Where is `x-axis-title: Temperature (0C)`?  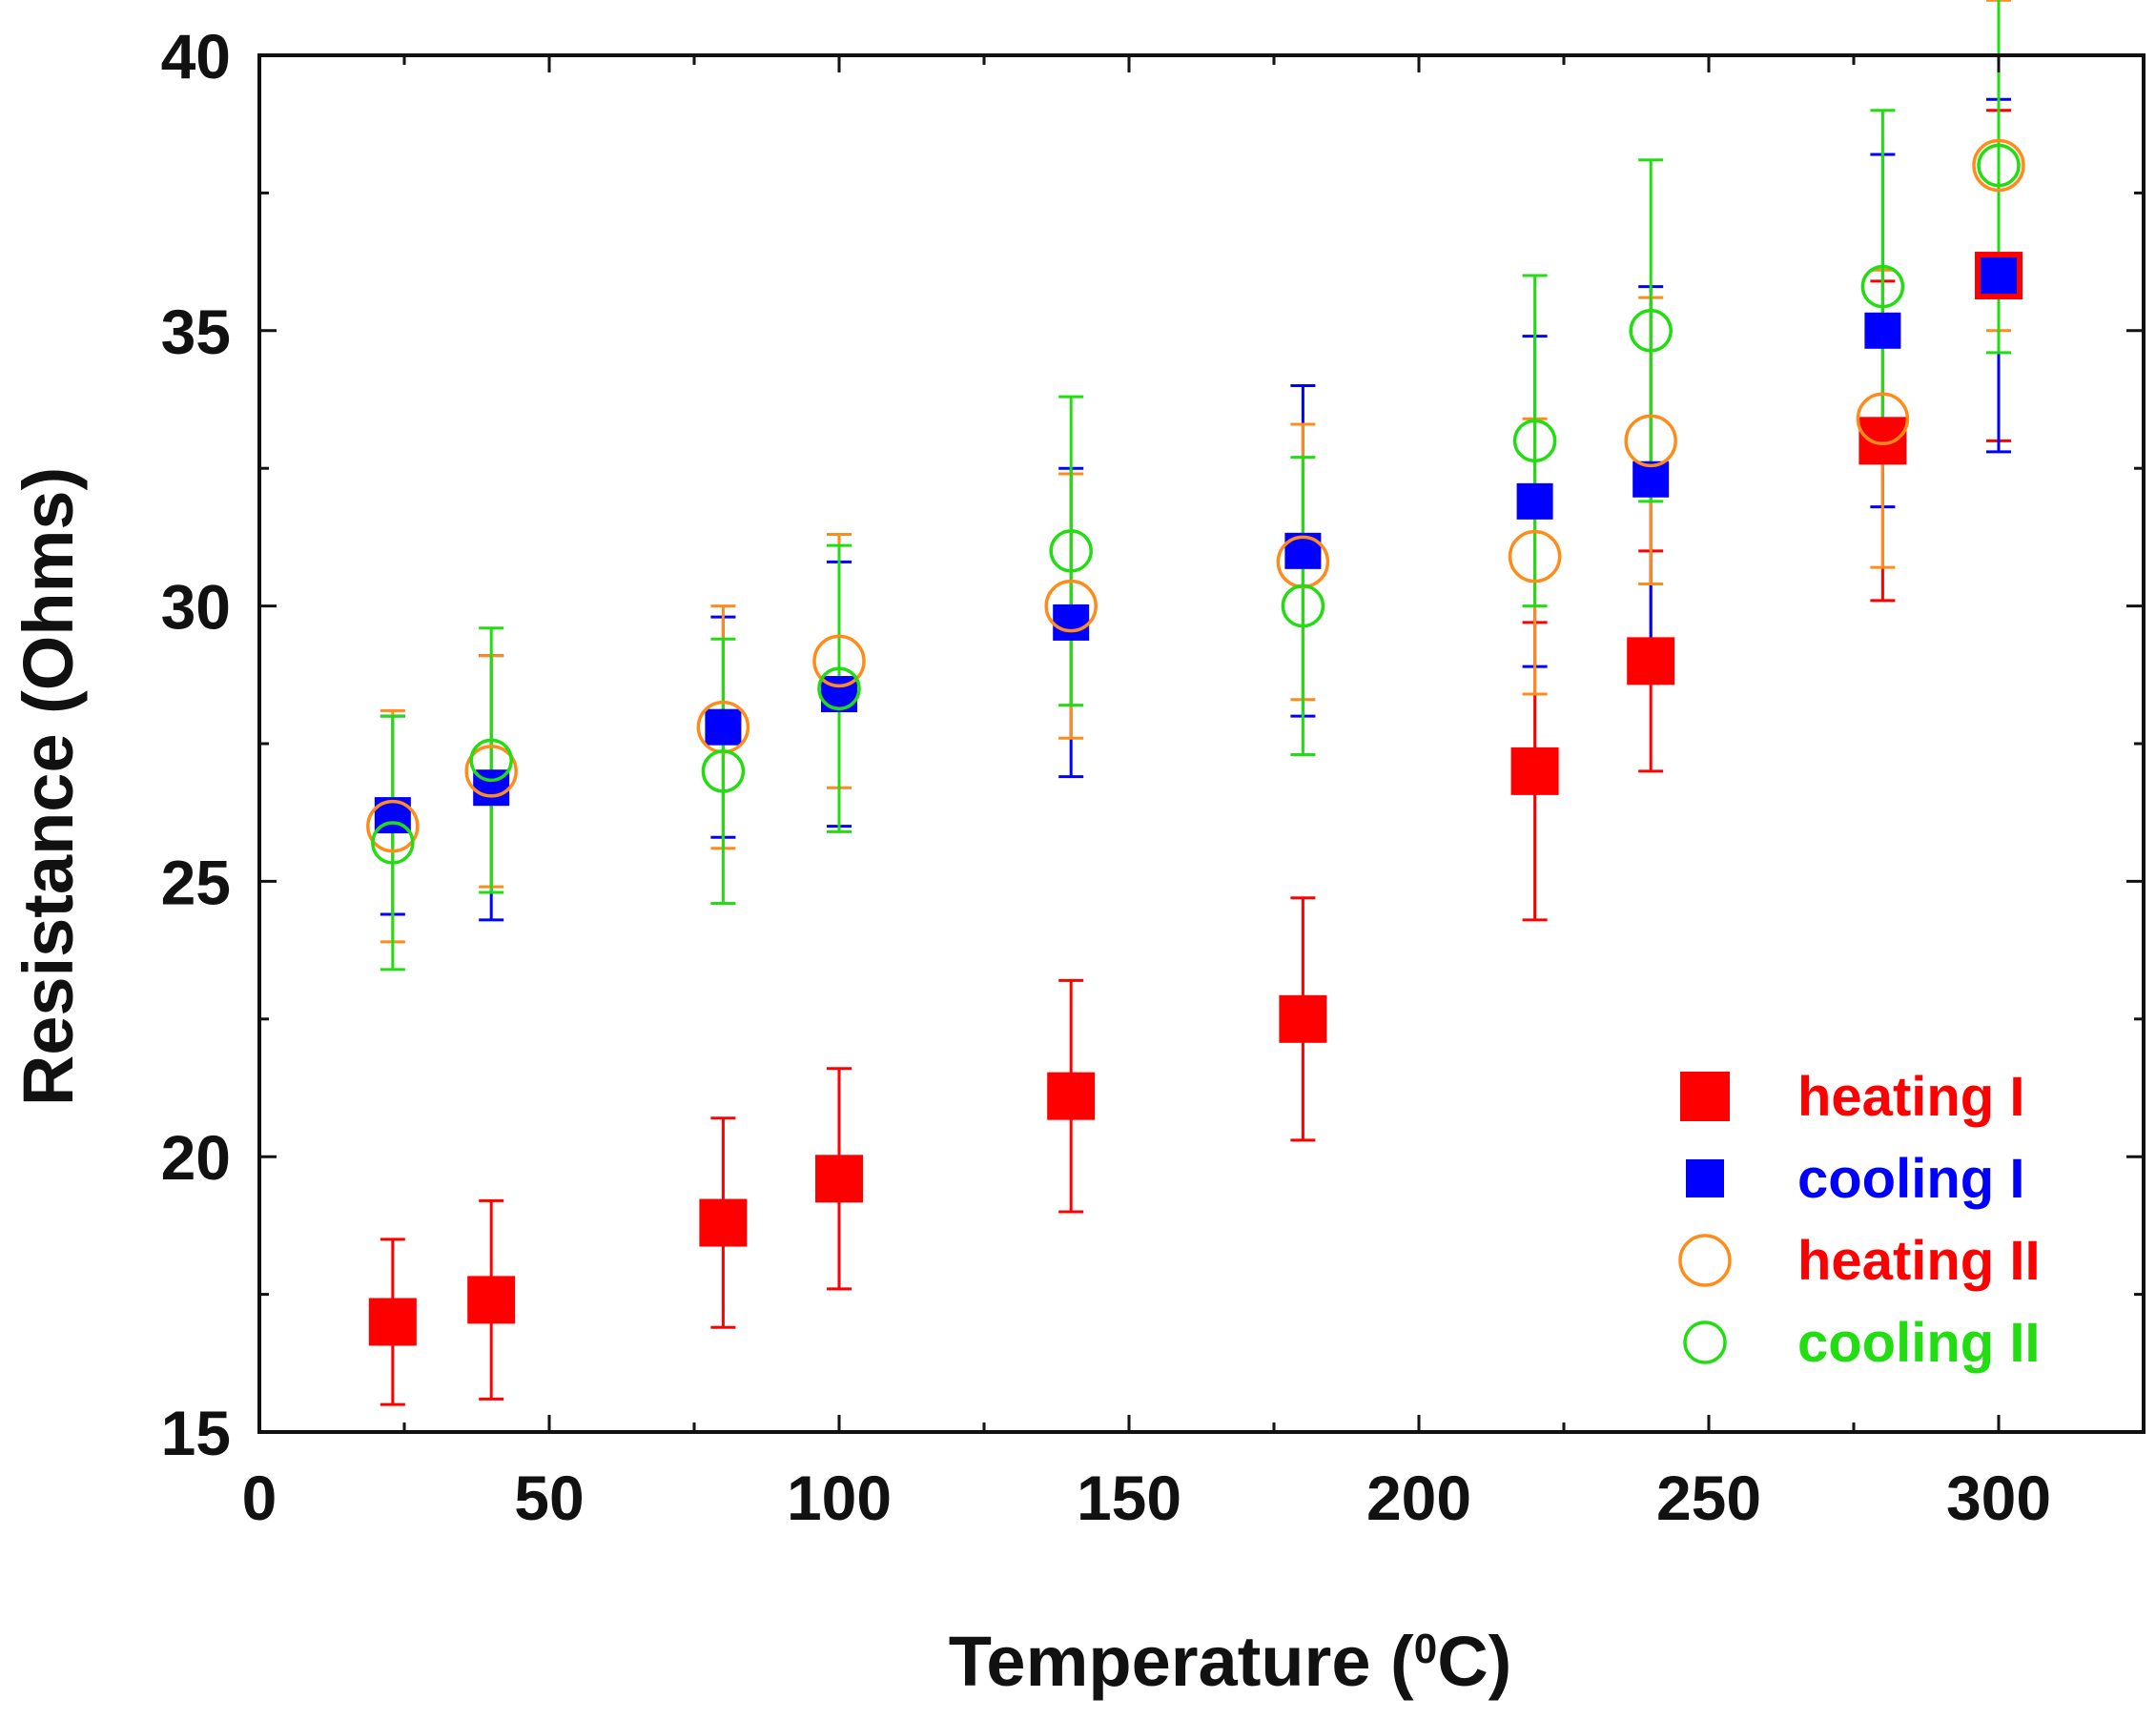
x-axis-title: Temperature (0C) is located at coordinates (1230, 1661).